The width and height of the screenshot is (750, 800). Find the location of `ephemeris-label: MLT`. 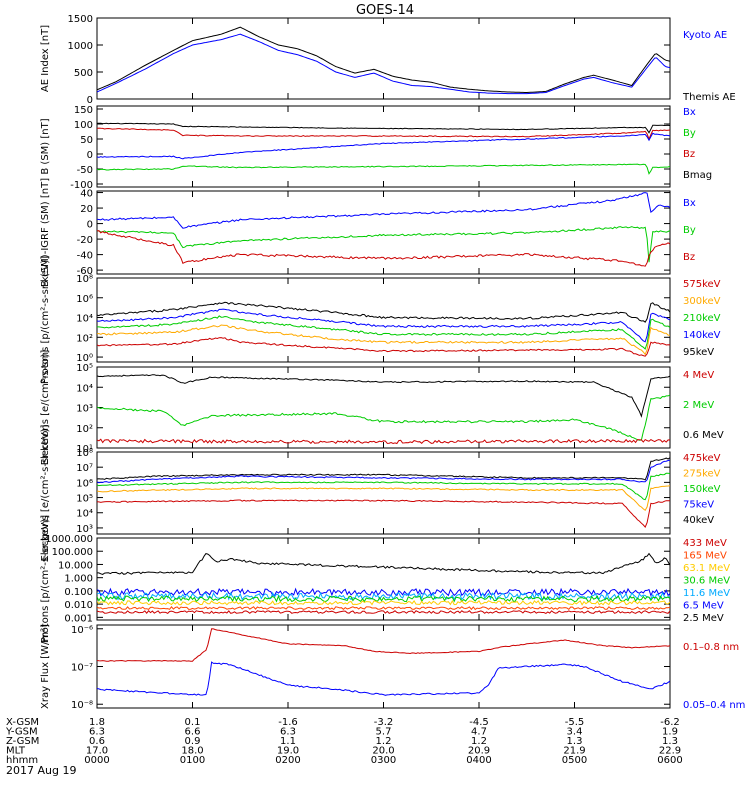

ephemeris-label: MLT is located at coordinates (16, 751).